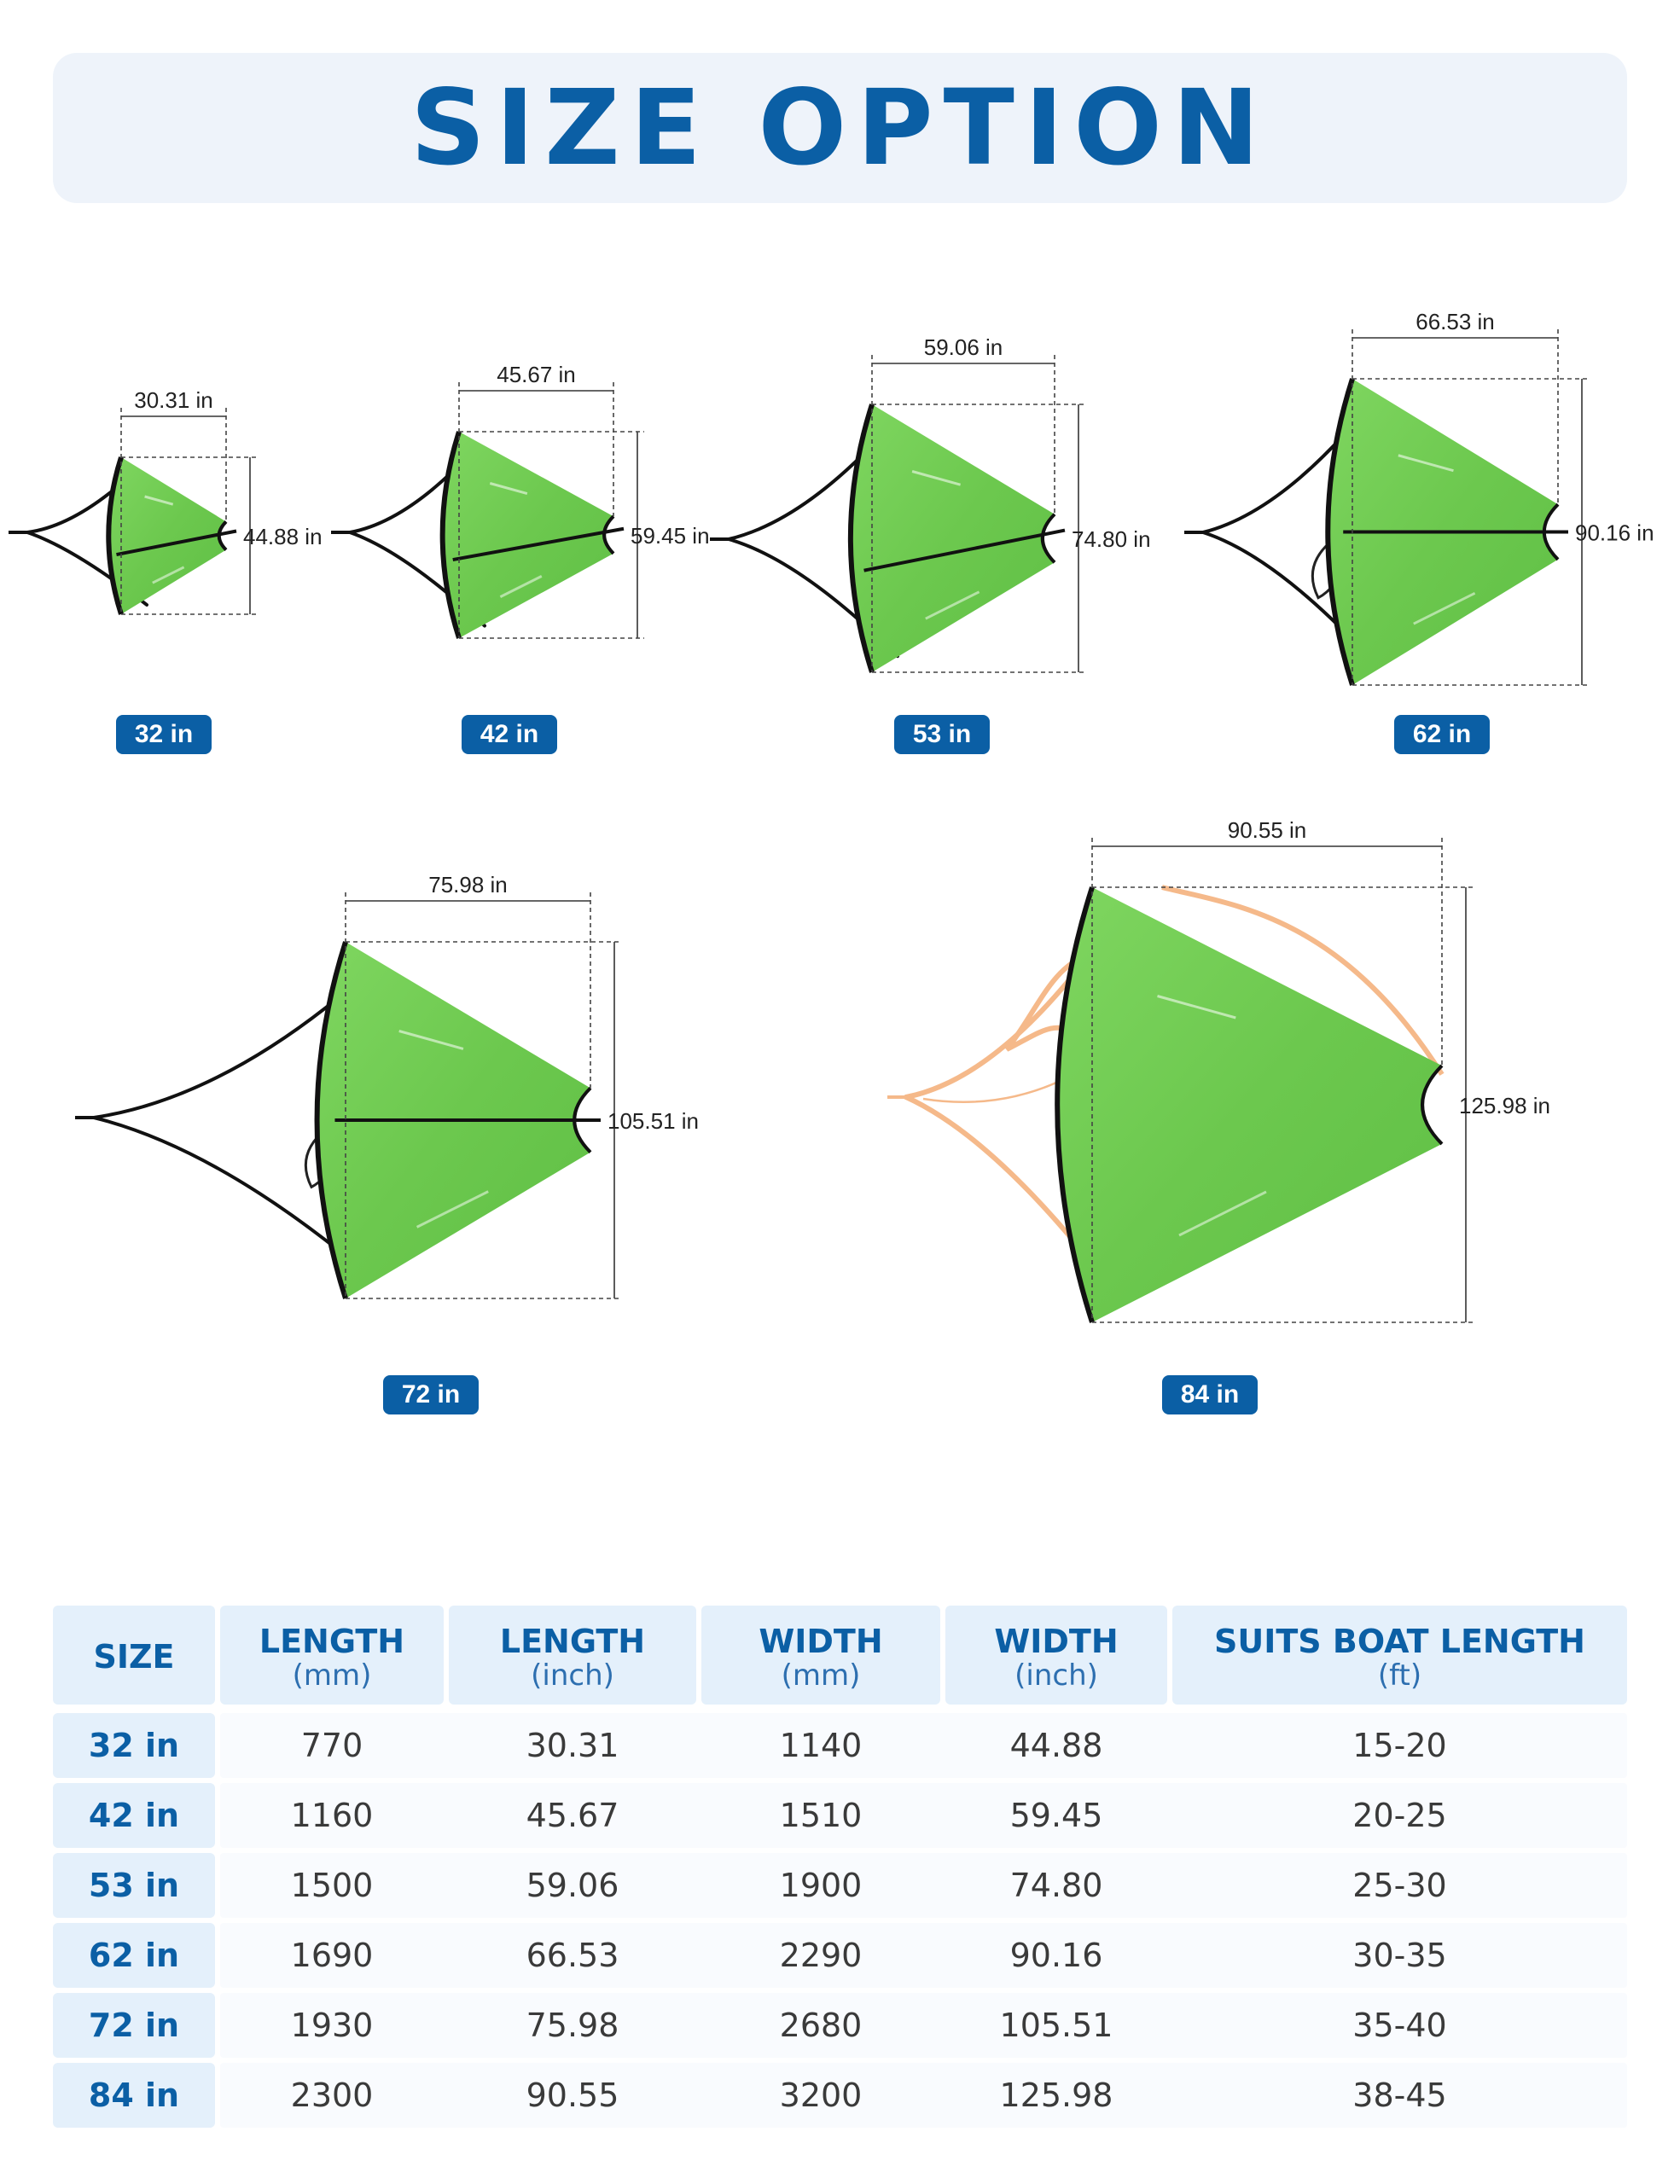  Describe the element at coordinates (572, 1655) in the screenshot. I see `header-length-inch: LENGTH (inch)` at that location.